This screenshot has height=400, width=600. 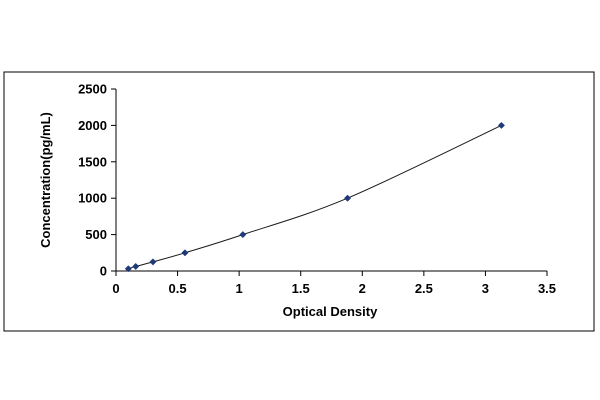 I want to click on y-tick-label: 500, so click(x=96, y=234).